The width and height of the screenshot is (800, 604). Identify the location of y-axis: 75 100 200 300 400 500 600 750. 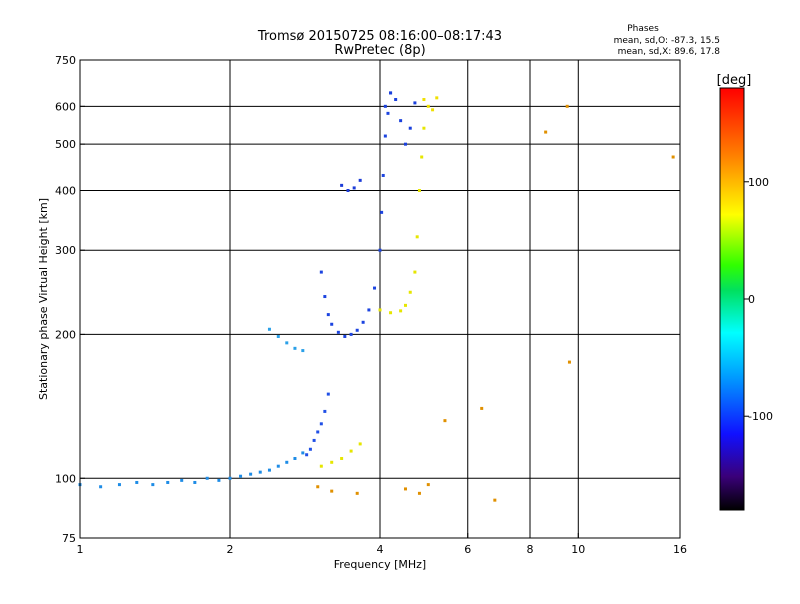
(70, 299).